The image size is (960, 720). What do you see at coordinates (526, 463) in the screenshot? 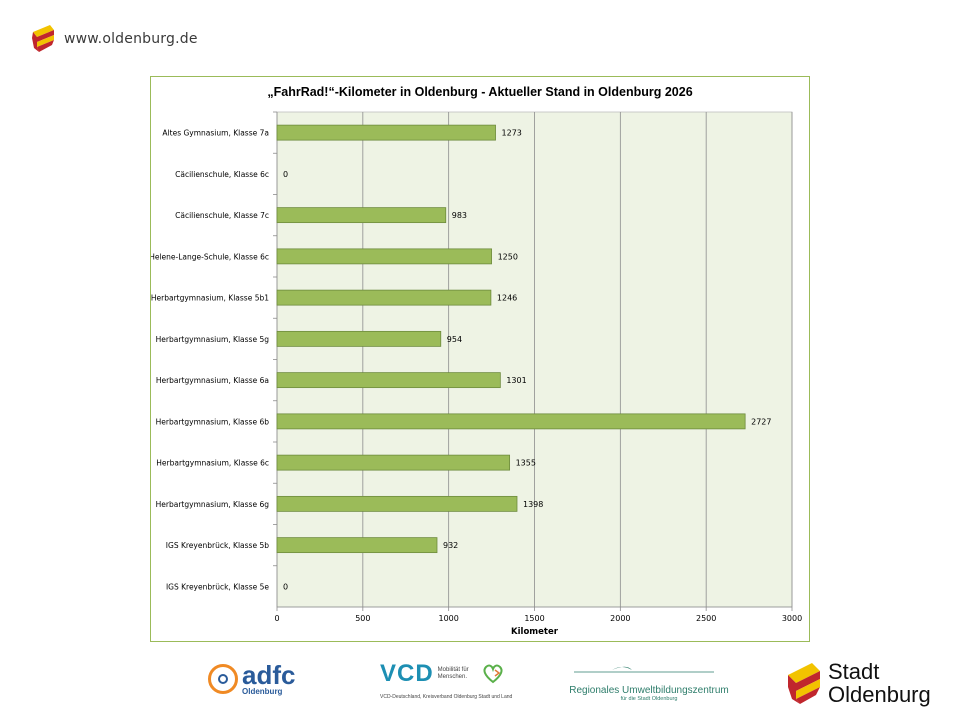
I see `data-label: 1355` at bounding box center [526, 463].